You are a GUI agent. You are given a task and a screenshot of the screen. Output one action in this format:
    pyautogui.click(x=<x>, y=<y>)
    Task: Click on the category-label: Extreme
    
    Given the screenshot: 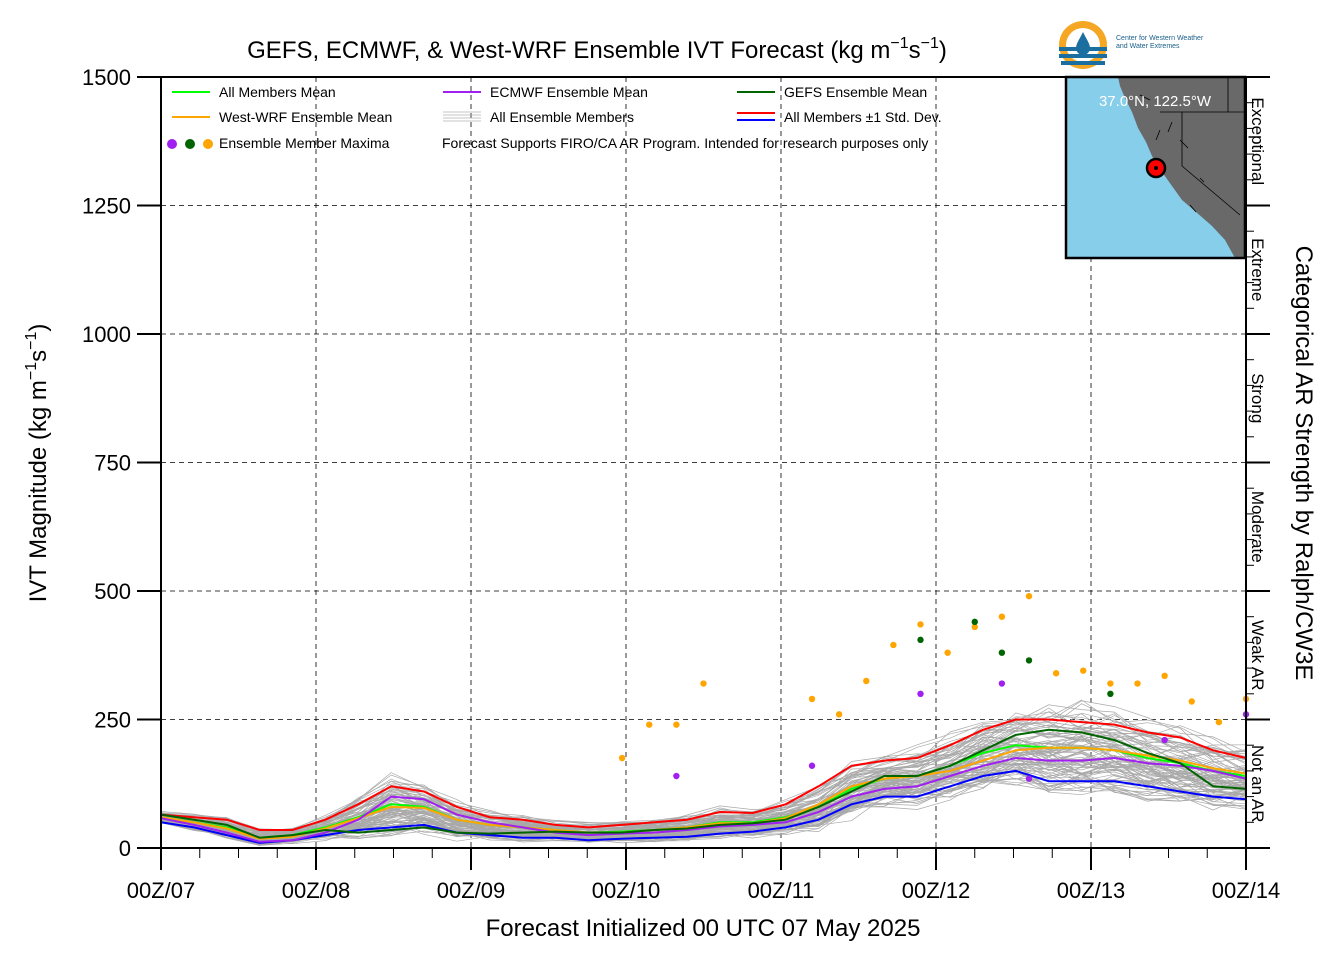 What is the action you would take?
    pyautogui.click(x=1257, y=269)
    